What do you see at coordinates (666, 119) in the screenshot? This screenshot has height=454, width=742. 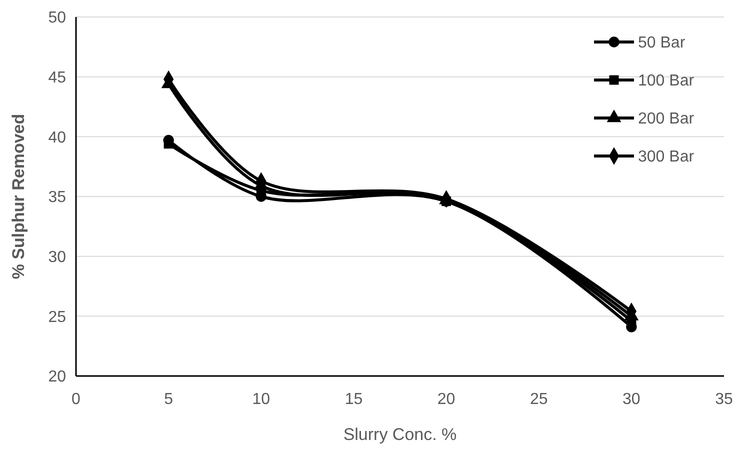 I see `legend-label: 200 Bar` at bounding box center [666, 119].